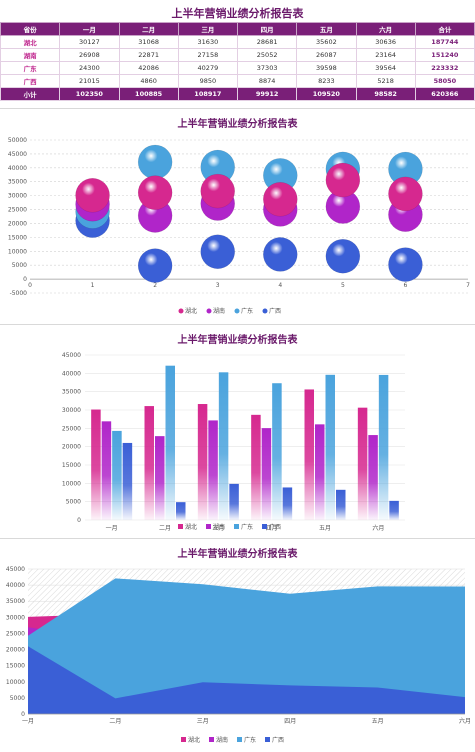 The height and width of the screenshot is (752, 475). Describe the element at coordinates (343, 285) in the screenshot. I see `x-tick-label: 5` at that location.